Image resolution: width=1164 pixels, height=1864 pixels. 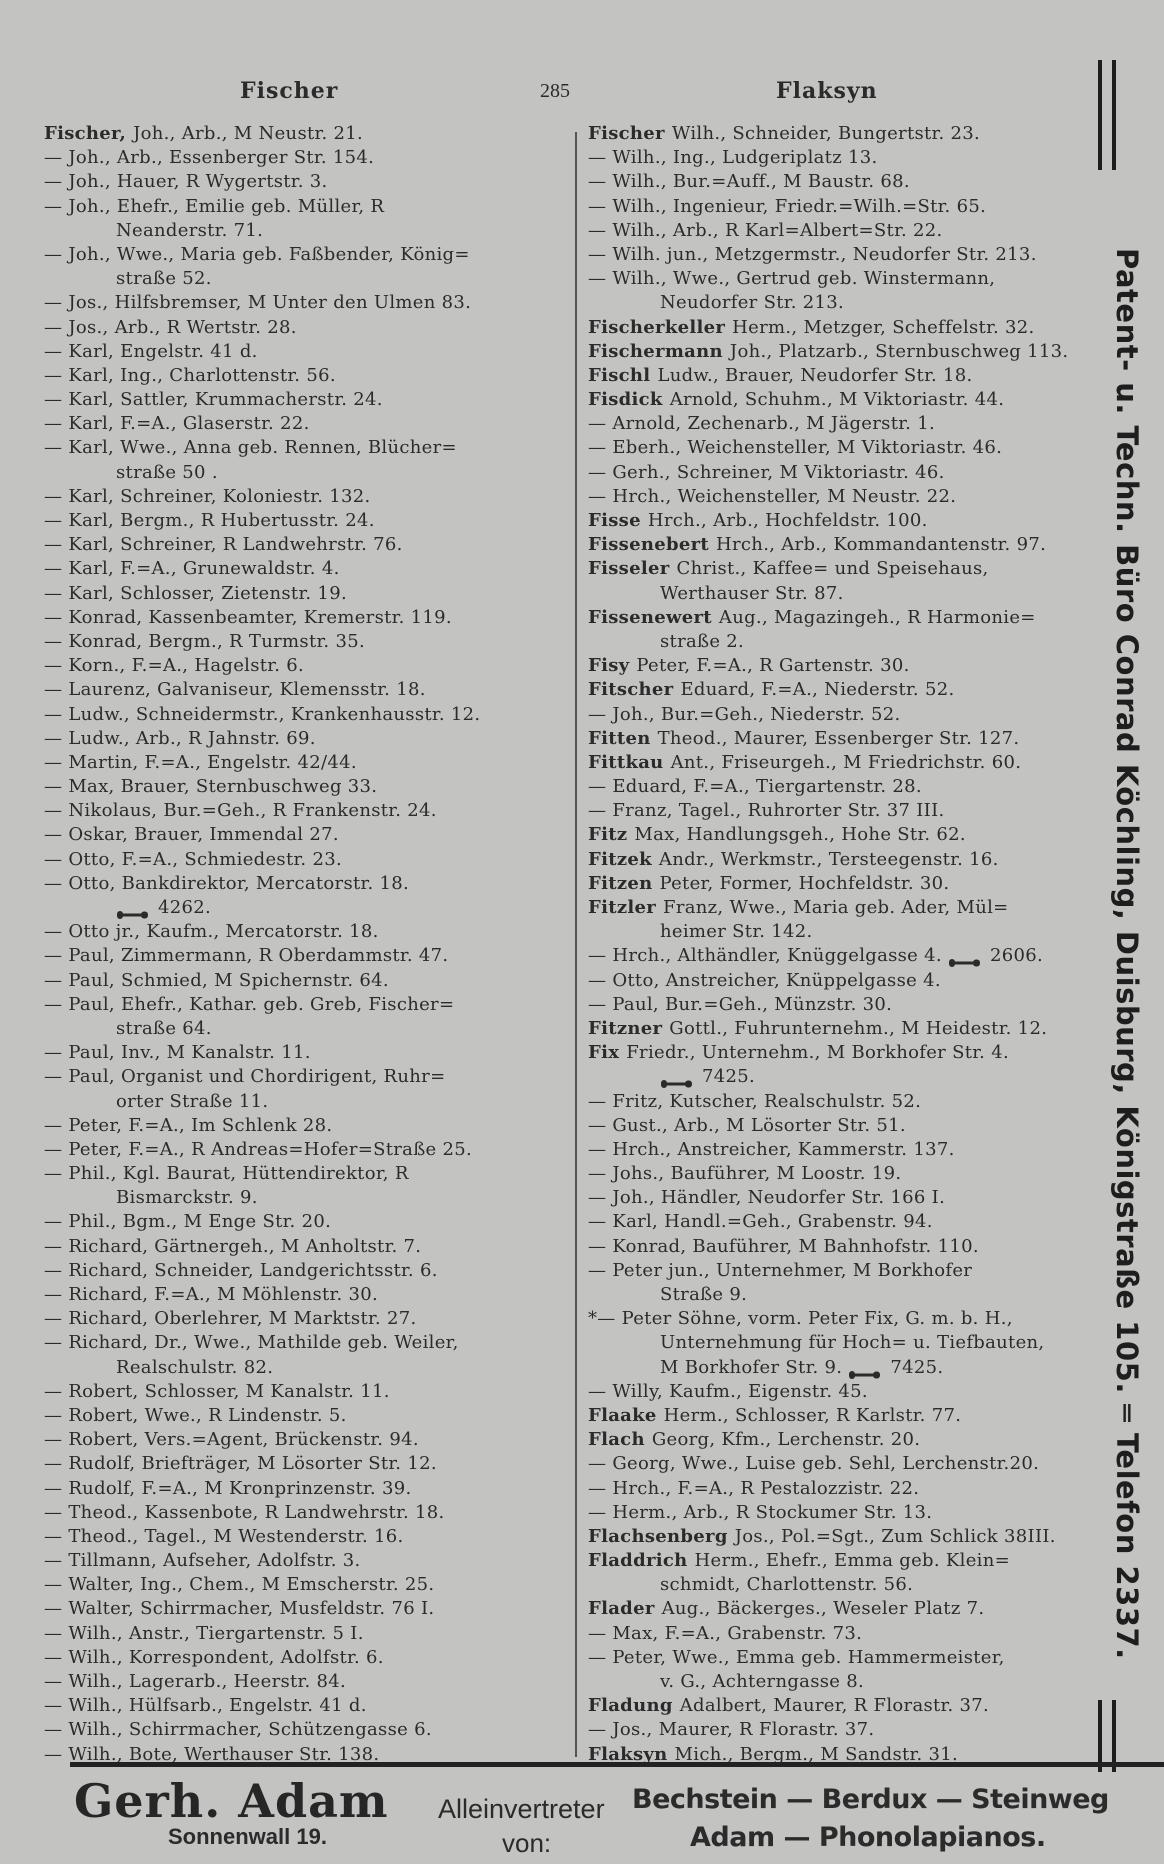 I want to click on surname: Fladdrich, so click(x=638, y=1561).